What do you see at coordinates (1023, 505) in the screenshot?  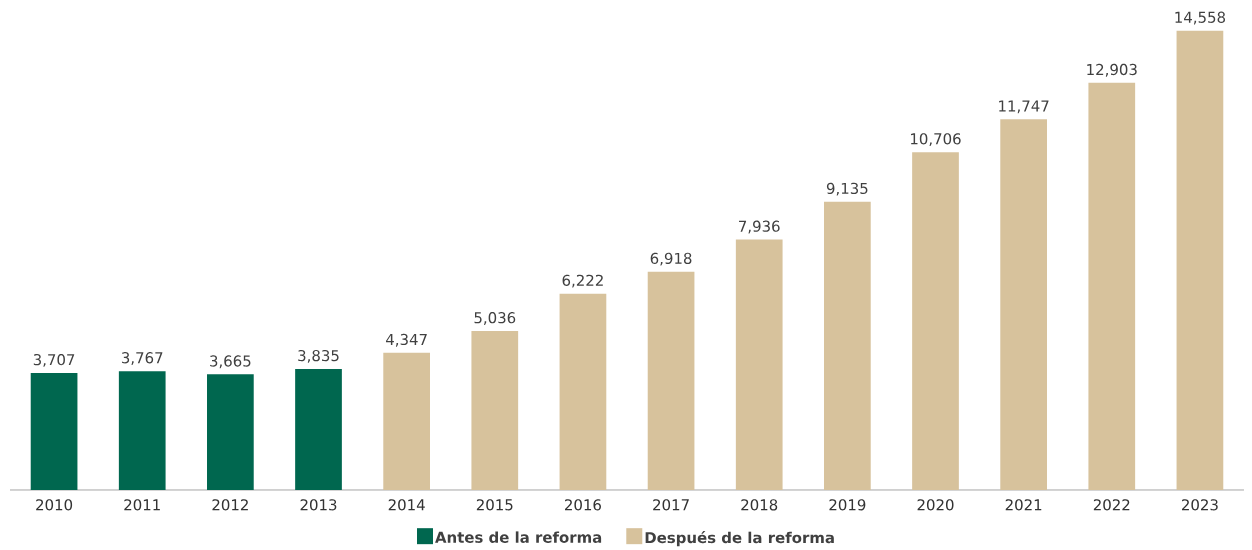 I see `x-tick-label: 2021` at bounding box center [1023, 505].